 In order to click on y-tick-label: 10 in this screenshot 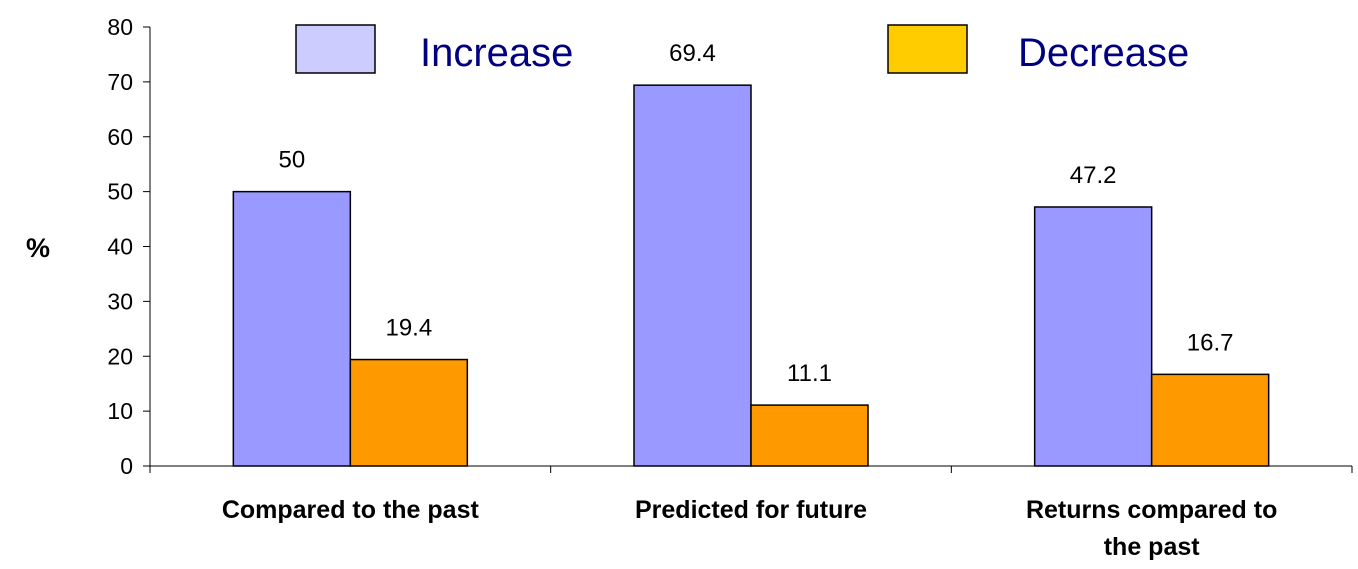, I will do `click(120, 411)`.